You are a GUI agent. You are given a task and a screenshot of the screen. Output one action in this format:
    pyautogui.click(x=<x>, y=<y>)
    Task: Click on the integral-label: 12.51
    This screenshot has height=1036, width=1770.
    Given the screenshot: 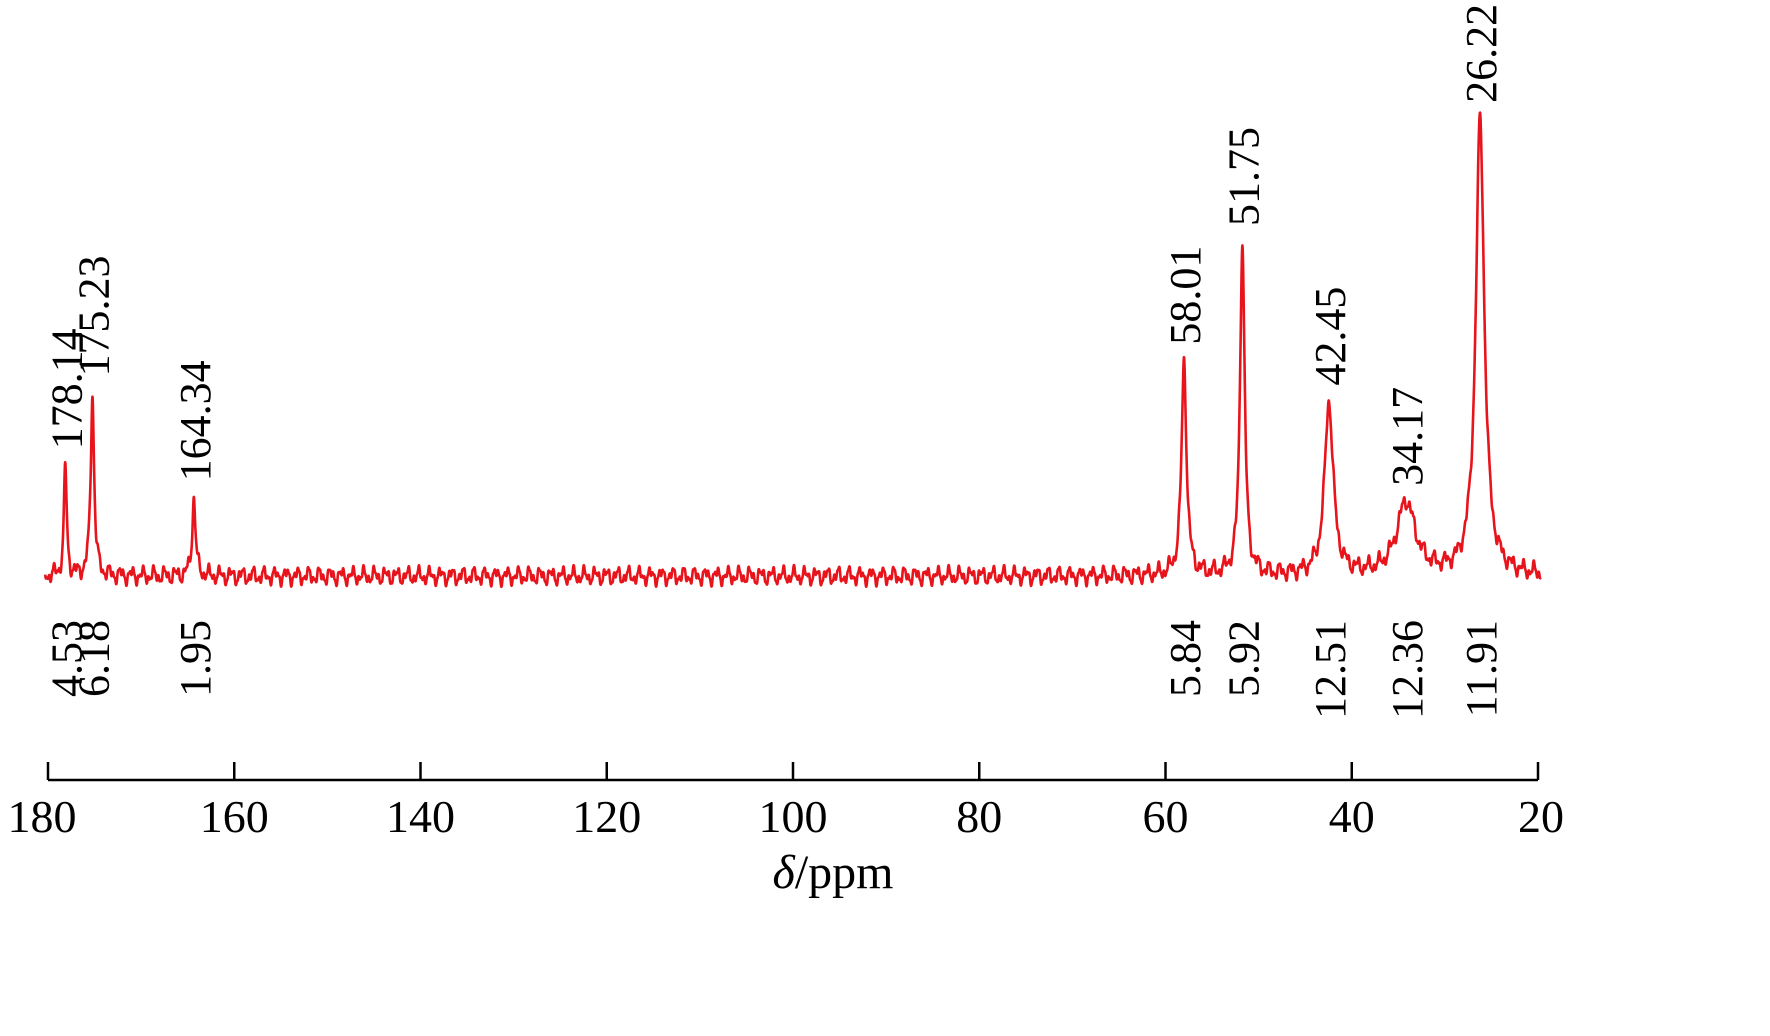 What is the action you would take?
    pyautogui.click(x=1330, y=669)
    